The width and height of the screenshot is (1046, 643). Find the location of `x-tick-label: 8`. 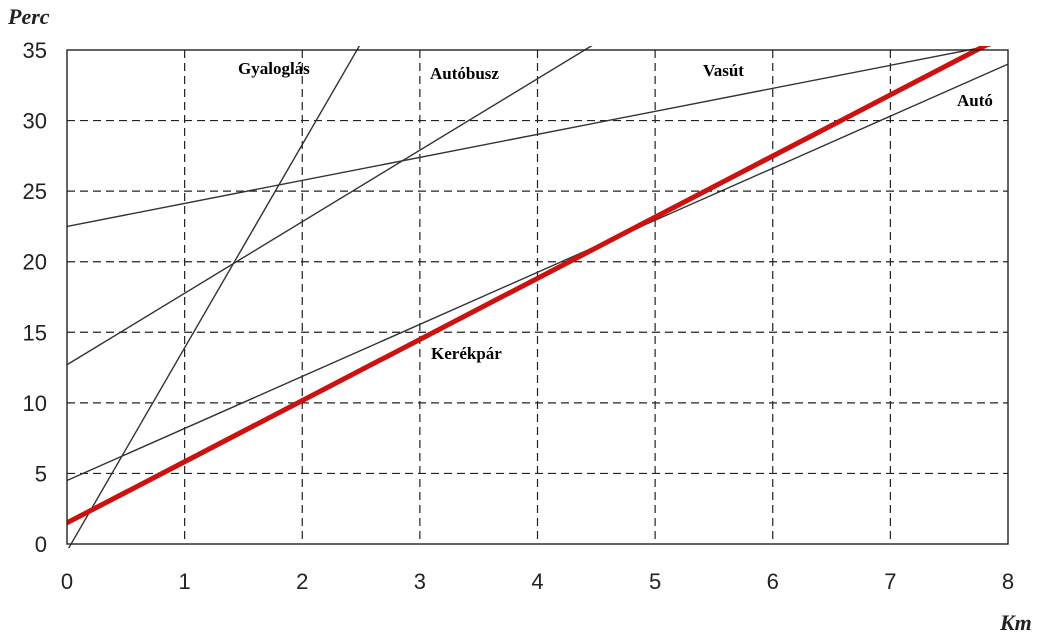

x-tick-label: 8 is located at coordinates (1008, 581).